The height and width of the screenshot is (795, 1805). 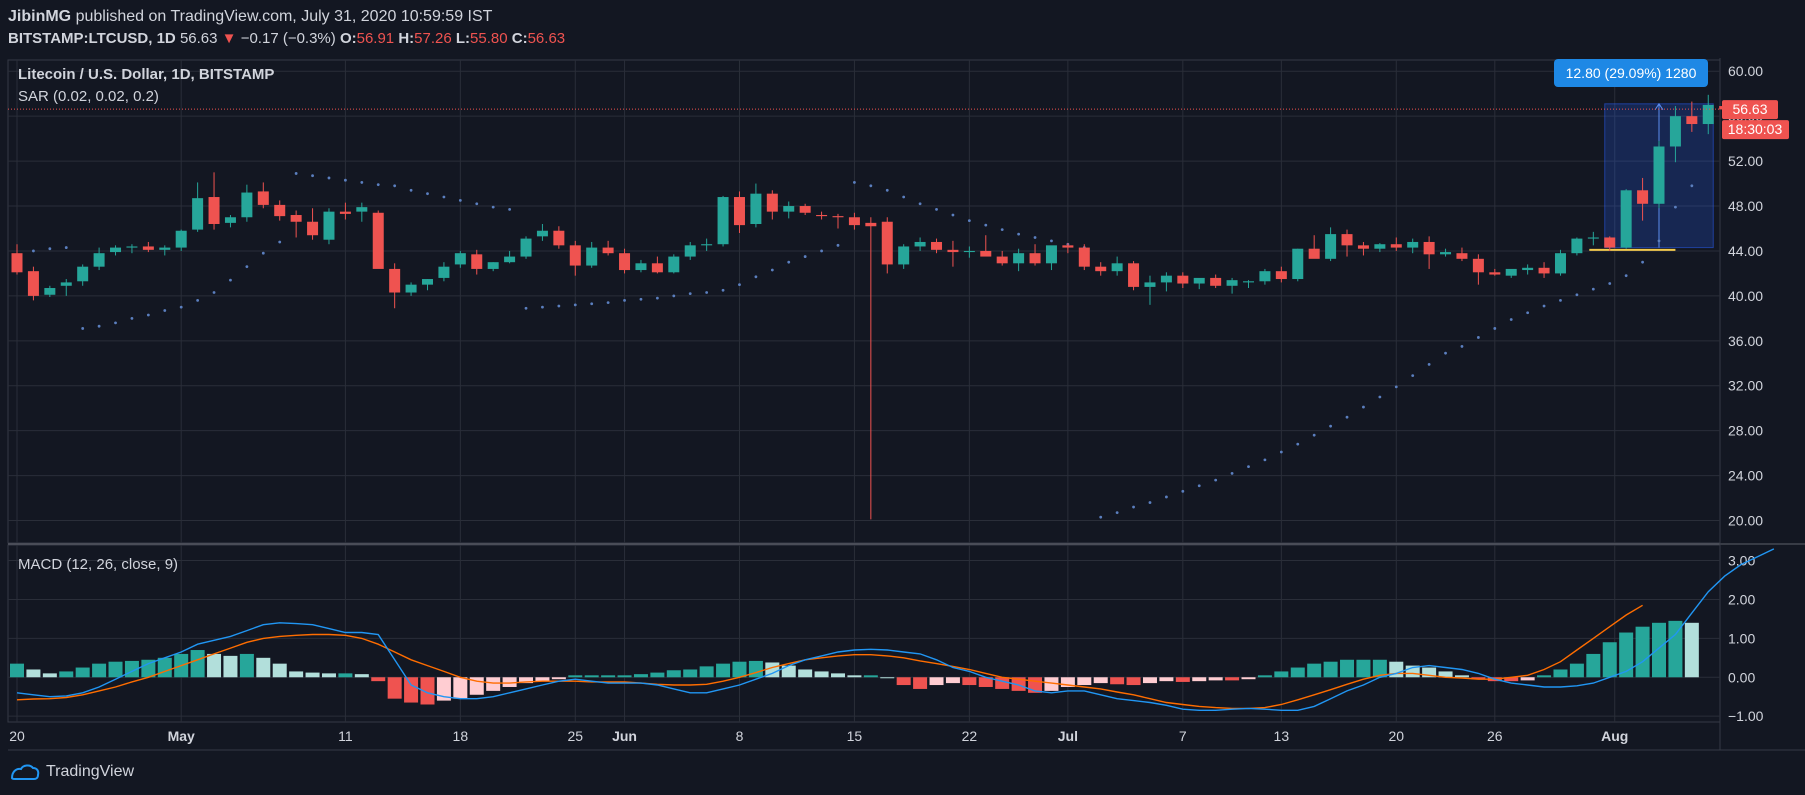 I want to click on low-label: L:, so click(x=463, y=38).